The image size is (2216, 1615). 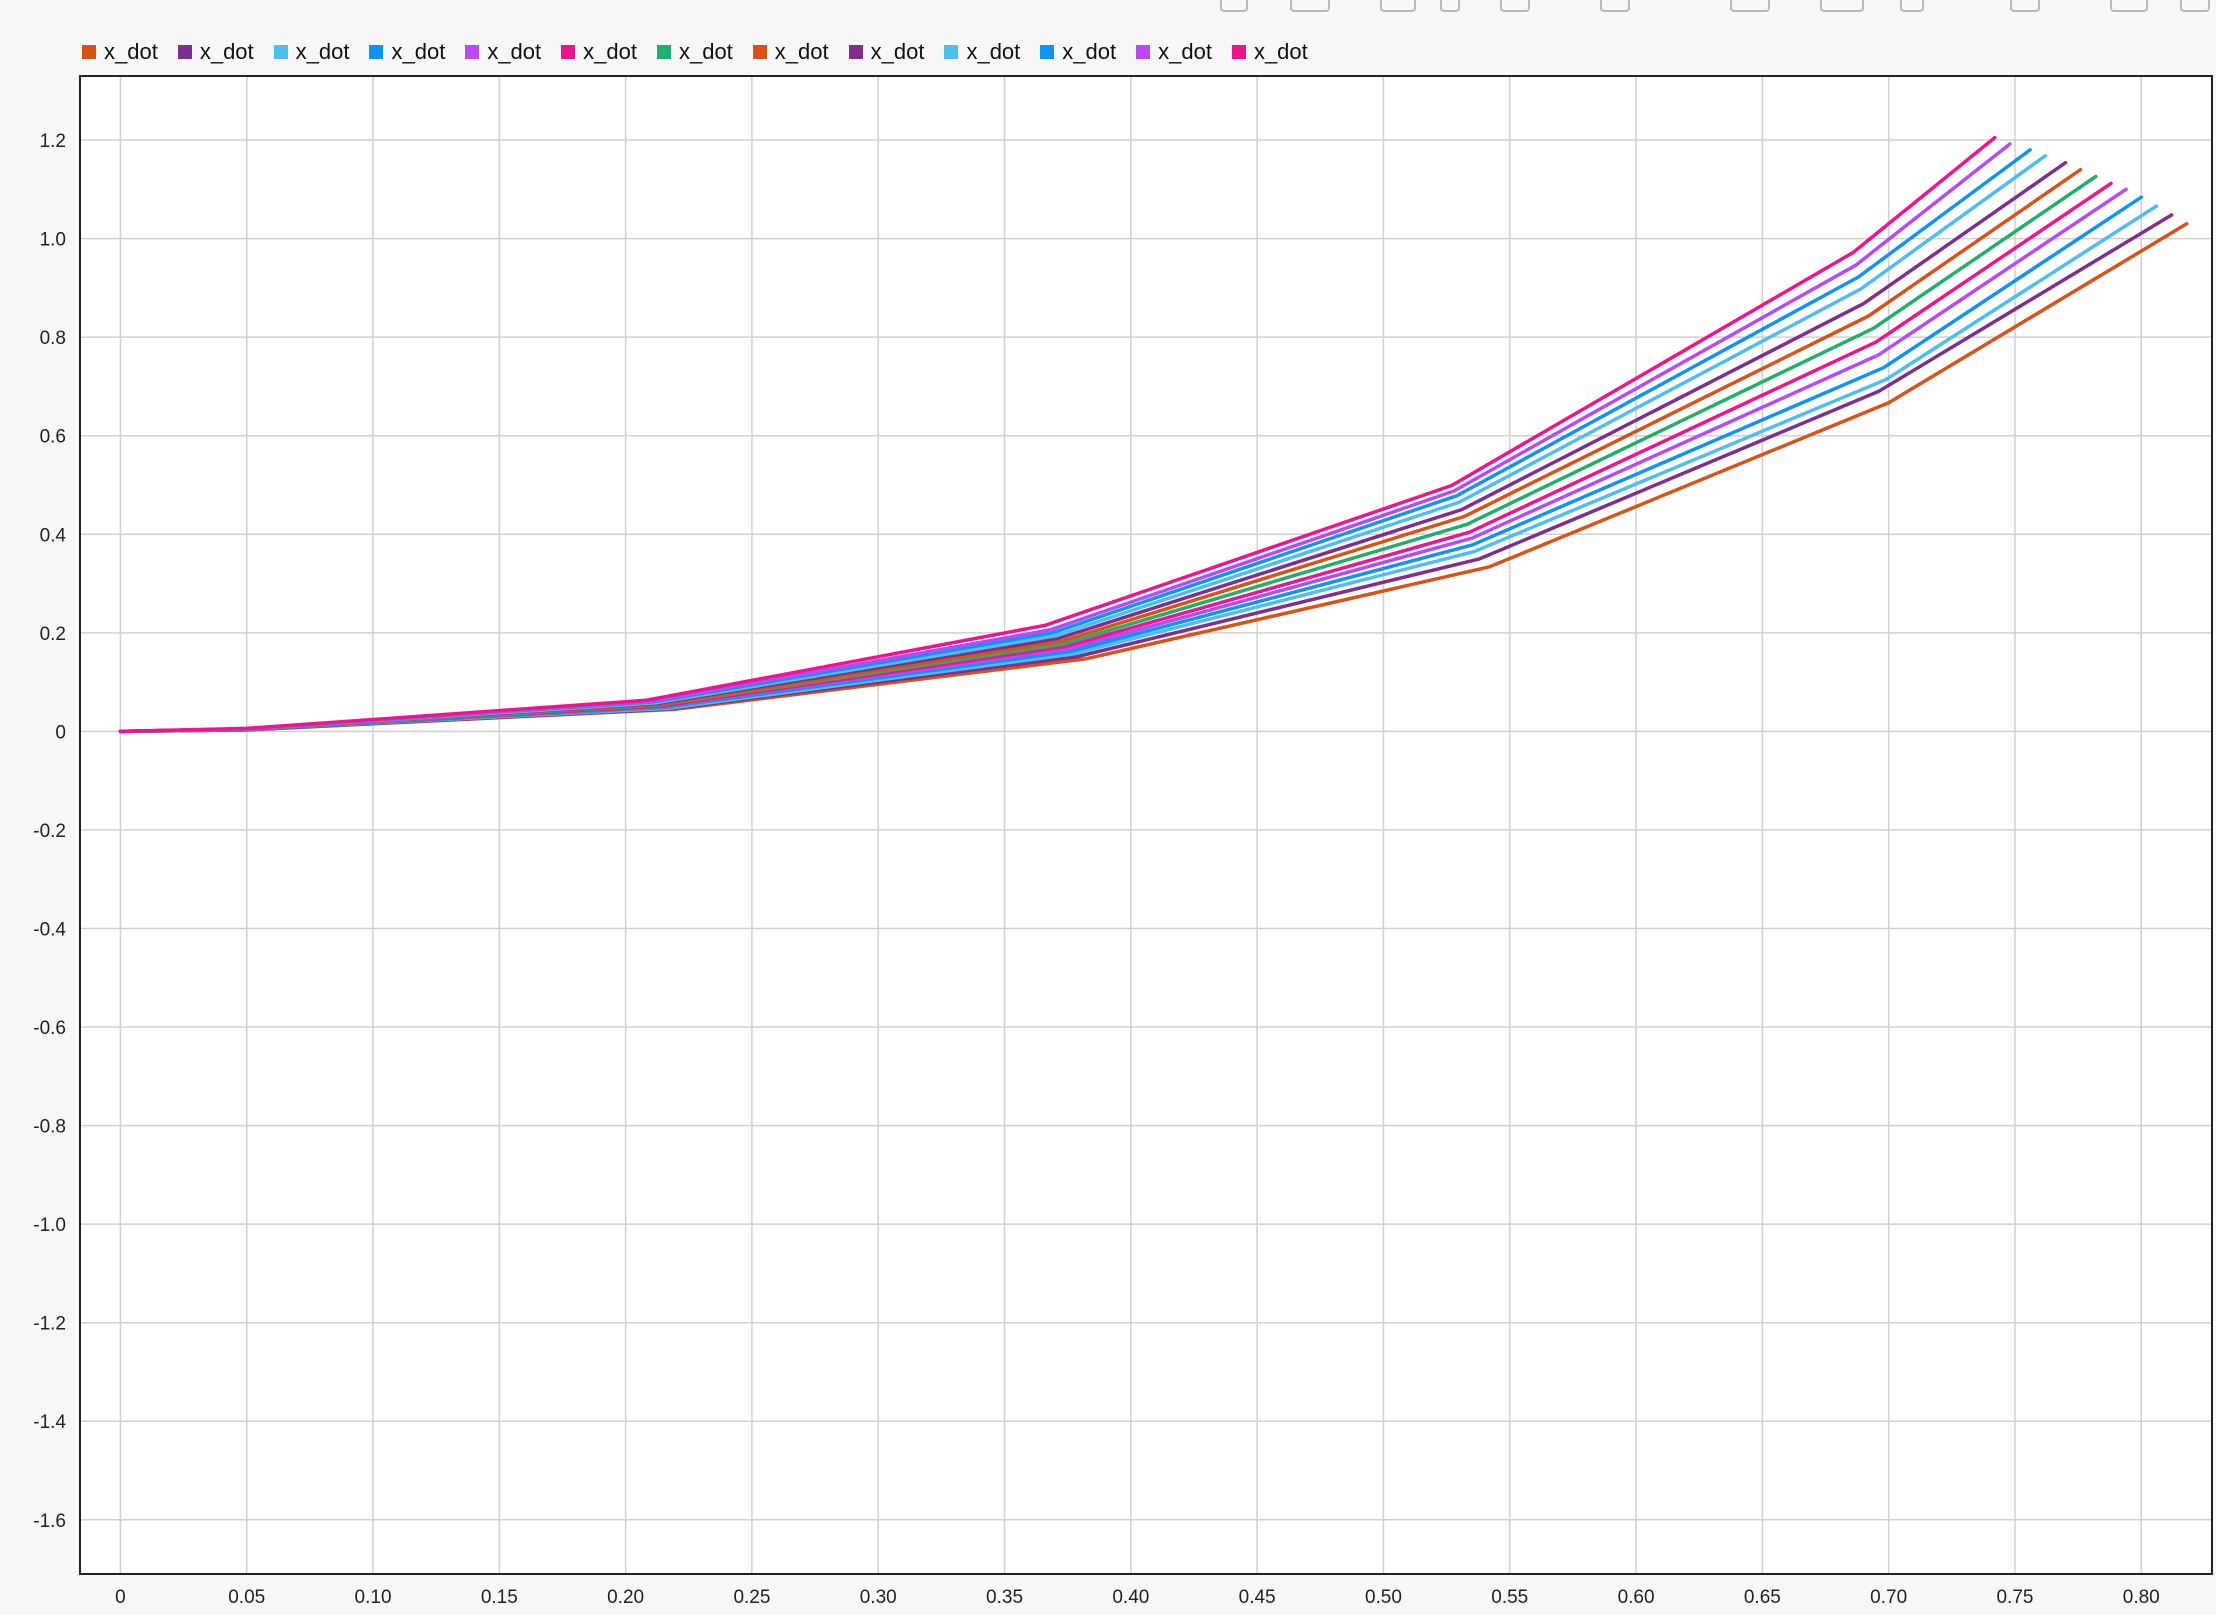 I want to click on y-tick-label: 0.2, so click(x=53, y=634).